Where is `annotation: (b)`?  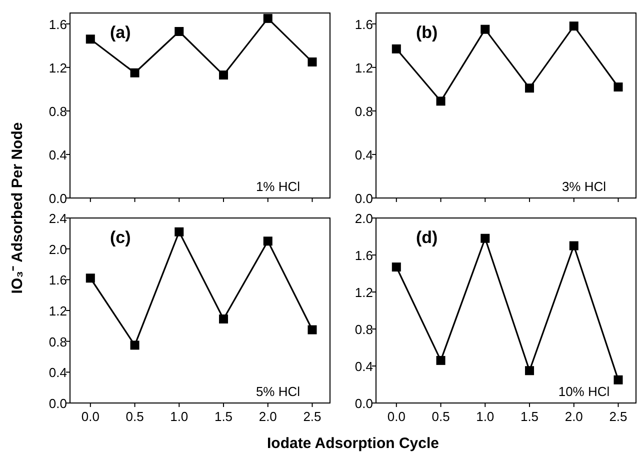
annotation: (b) is located at coordinates (427, 32).